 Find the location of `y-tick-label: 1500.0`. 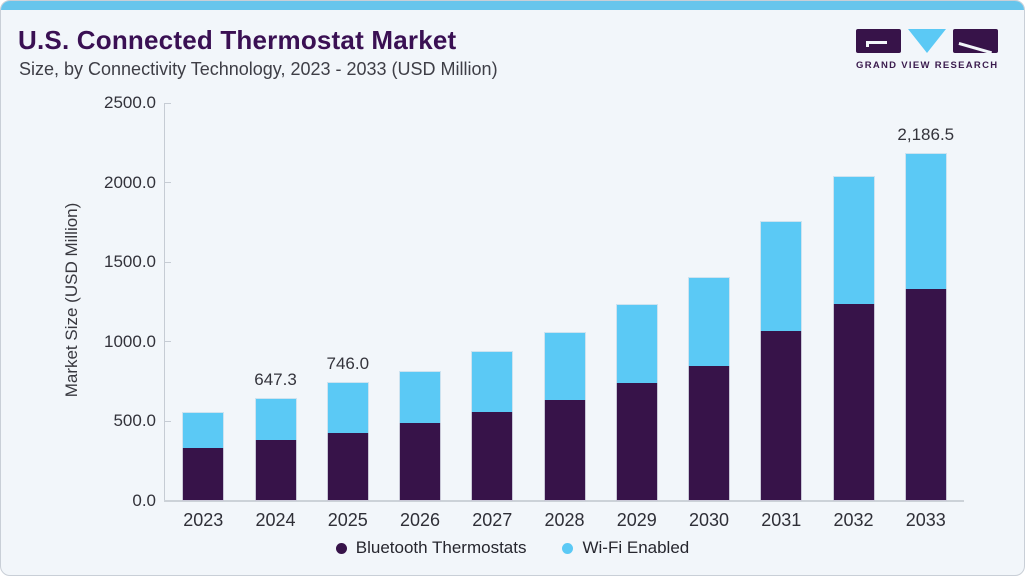

y-tick-label: 1500.0 is located at coordinates (130, 262).